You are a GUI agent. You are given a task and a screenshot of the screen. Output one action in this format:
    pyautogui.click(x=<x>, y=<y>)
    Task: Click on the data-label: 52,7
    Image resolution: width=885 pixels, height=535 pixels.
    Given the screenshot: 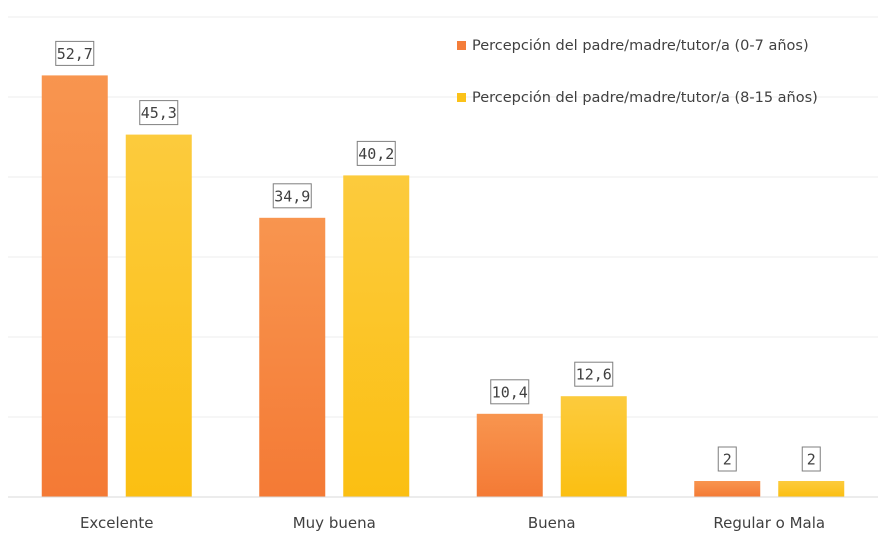 What is the action you would take?
    pyautogui.click(x=75, y=53)
    